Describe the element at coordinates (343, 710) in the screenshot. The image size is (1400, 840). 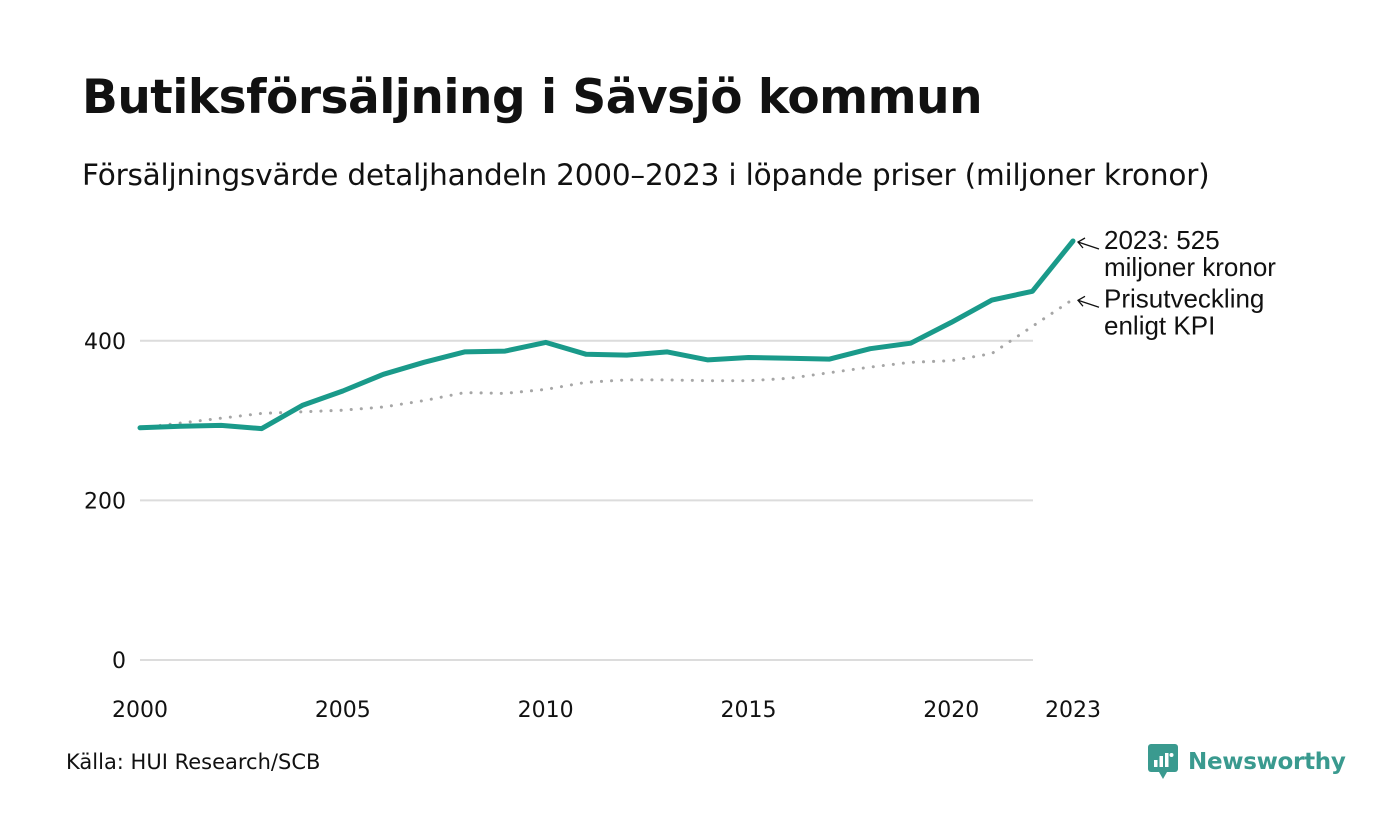
I see `x-tick-label: 2005` at that location.